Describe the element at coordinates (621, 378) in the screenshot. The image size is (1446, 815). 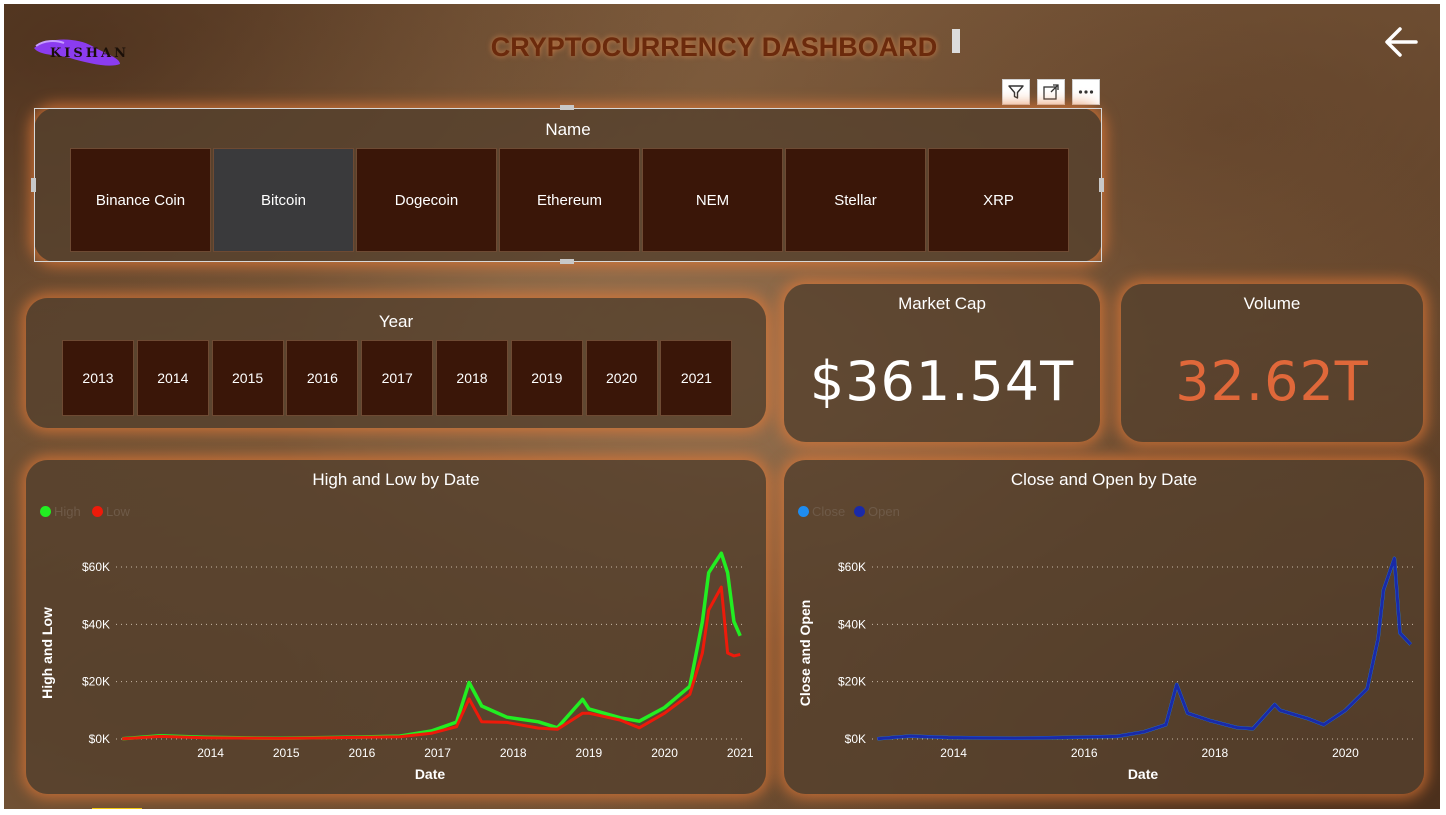
I see `year-option-2020: 2020` at that location.